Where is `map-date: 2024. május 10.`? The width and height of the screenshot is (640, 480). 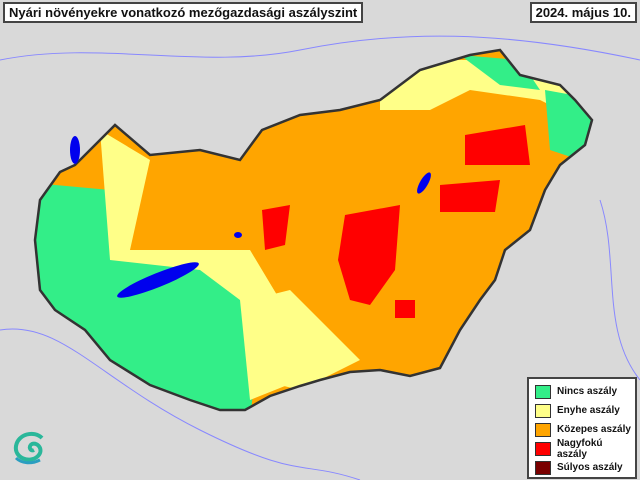 map-date: 2024. május 10. is located at coordinates (583, 12).